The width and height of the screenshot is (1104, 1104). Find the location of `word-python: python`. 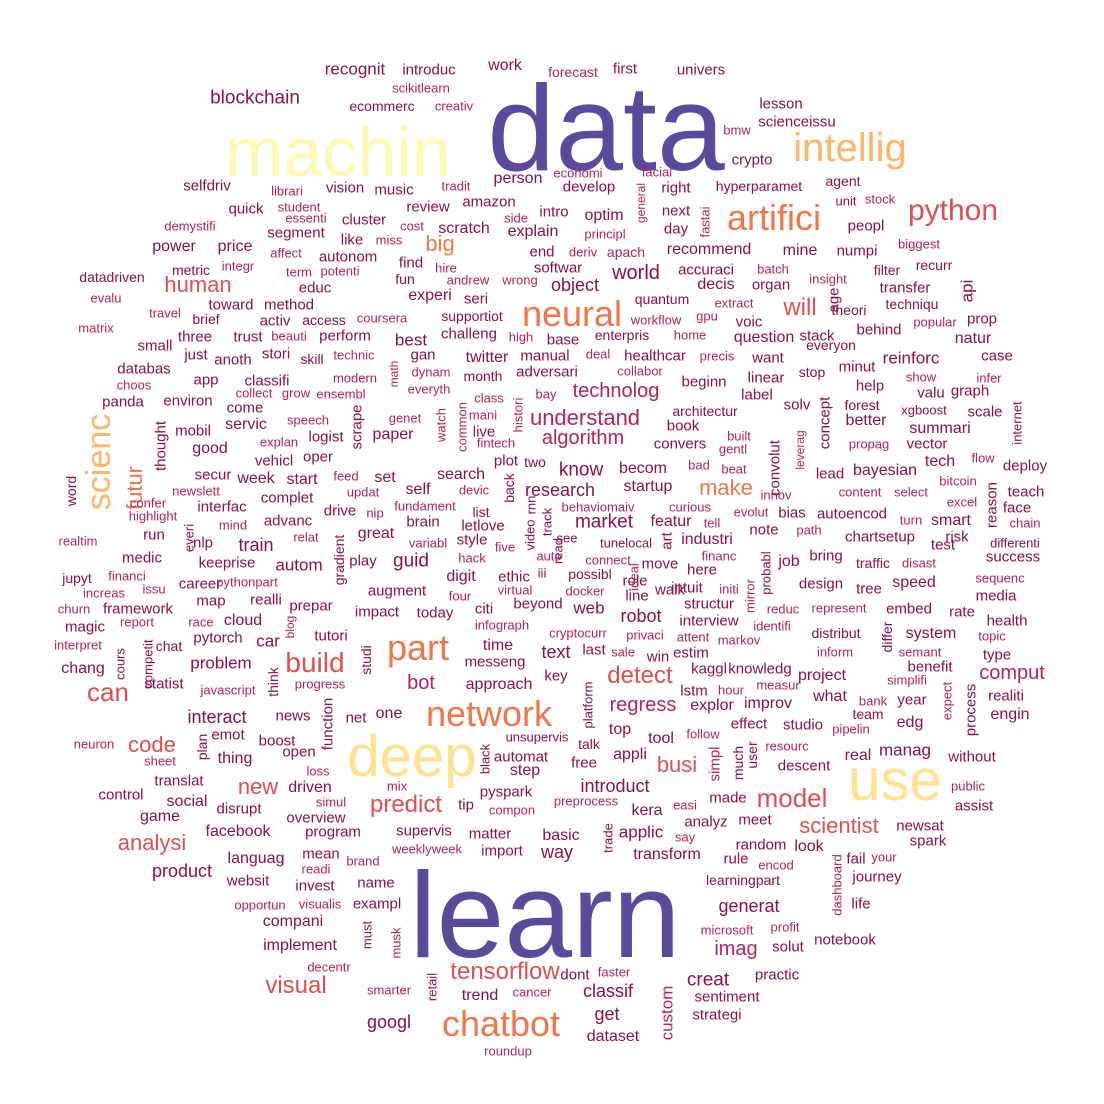

word-python: python is located at coordinates (953, 210).